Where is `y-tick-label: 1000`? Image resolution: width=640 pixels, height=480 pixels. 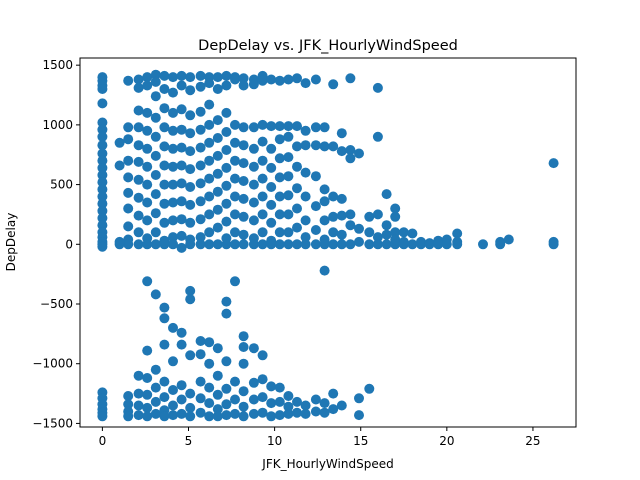
y-tick-label: 1000 is located at coordinates (57, 125).